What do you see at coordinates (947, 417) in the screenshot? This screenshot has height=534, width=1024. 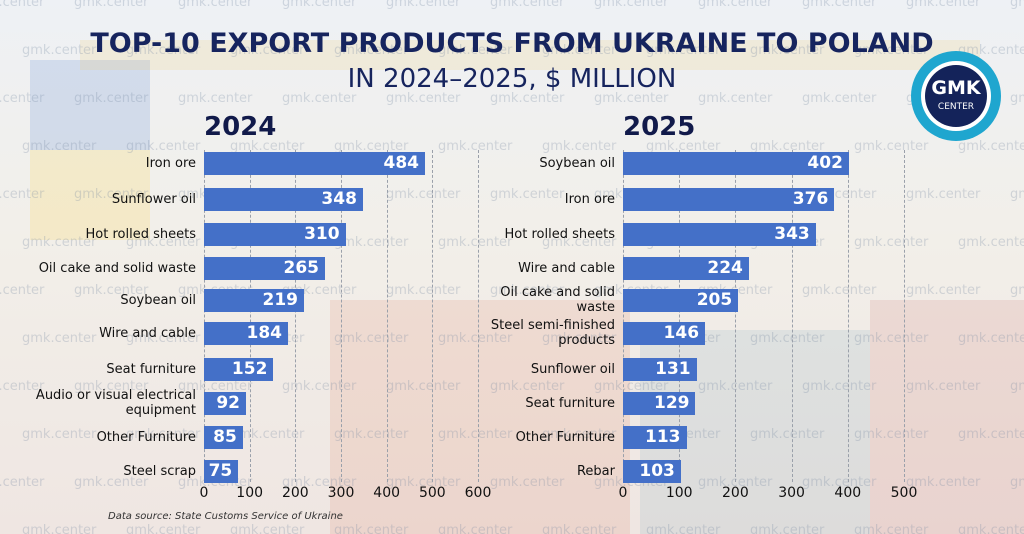 I see `container` at bounding box center [947, 417].